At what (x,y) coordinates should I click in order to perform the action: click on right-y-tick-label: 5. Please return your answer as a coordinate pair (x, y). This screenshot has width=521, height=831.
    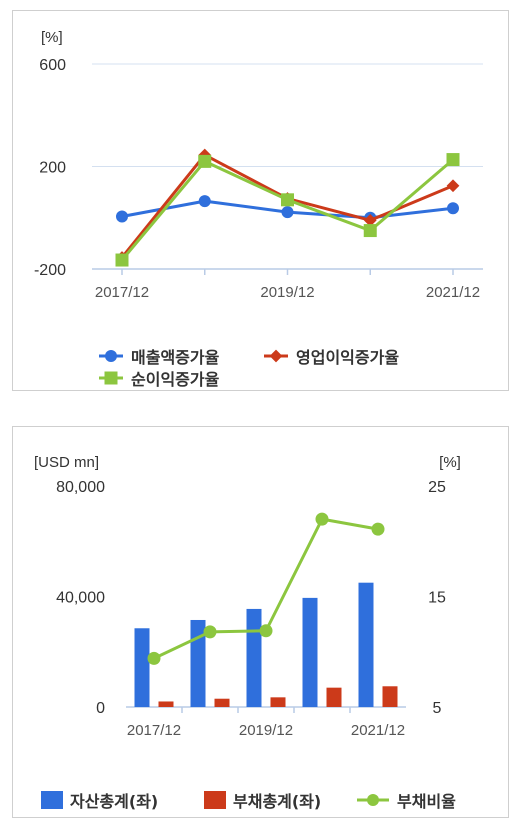
    Looking at the image, I should click on (437, 708).